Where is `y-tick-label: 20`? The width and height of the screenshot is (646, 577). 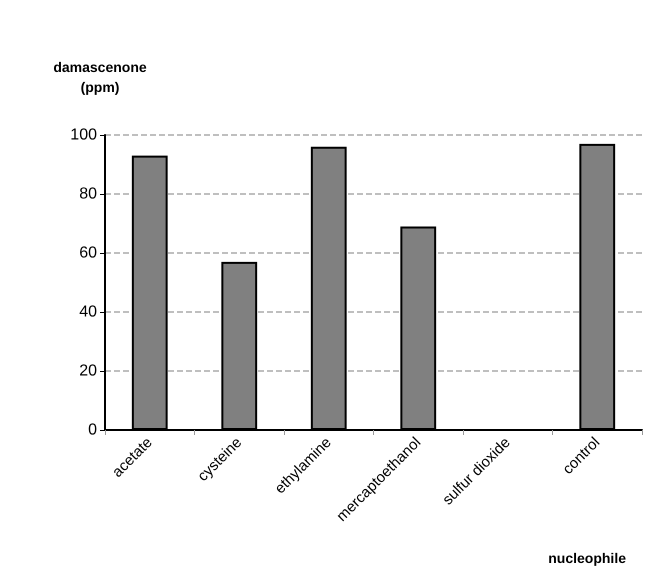 y-tick-label: 20 is located at coordinates (88, 371).